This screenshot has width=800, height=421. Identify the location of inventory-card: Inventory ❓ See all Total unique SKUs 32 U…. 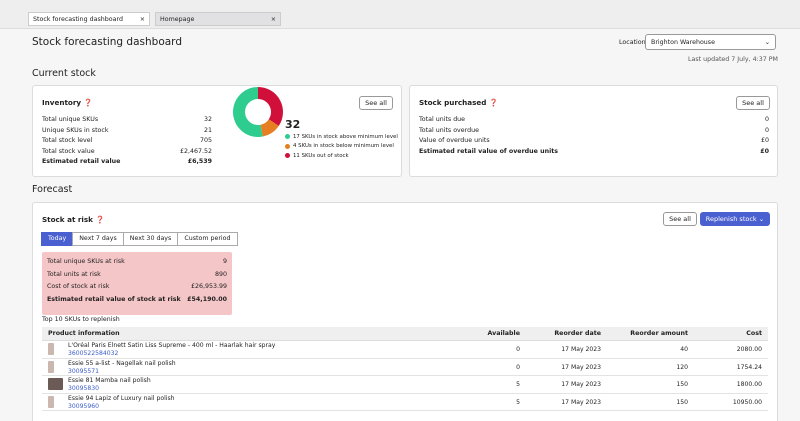
(217, 131).